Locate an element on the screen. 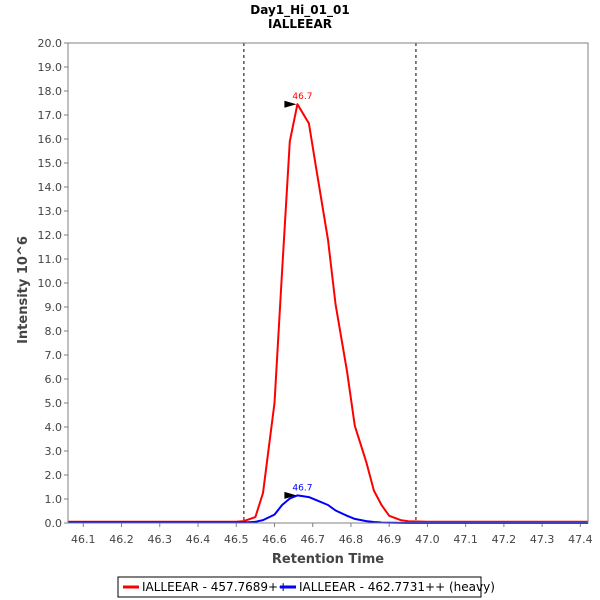 Image resolution: width=600 pixels, height=600 pixels. y-tick-label: 7.0 is located at coordinates (54, 355).